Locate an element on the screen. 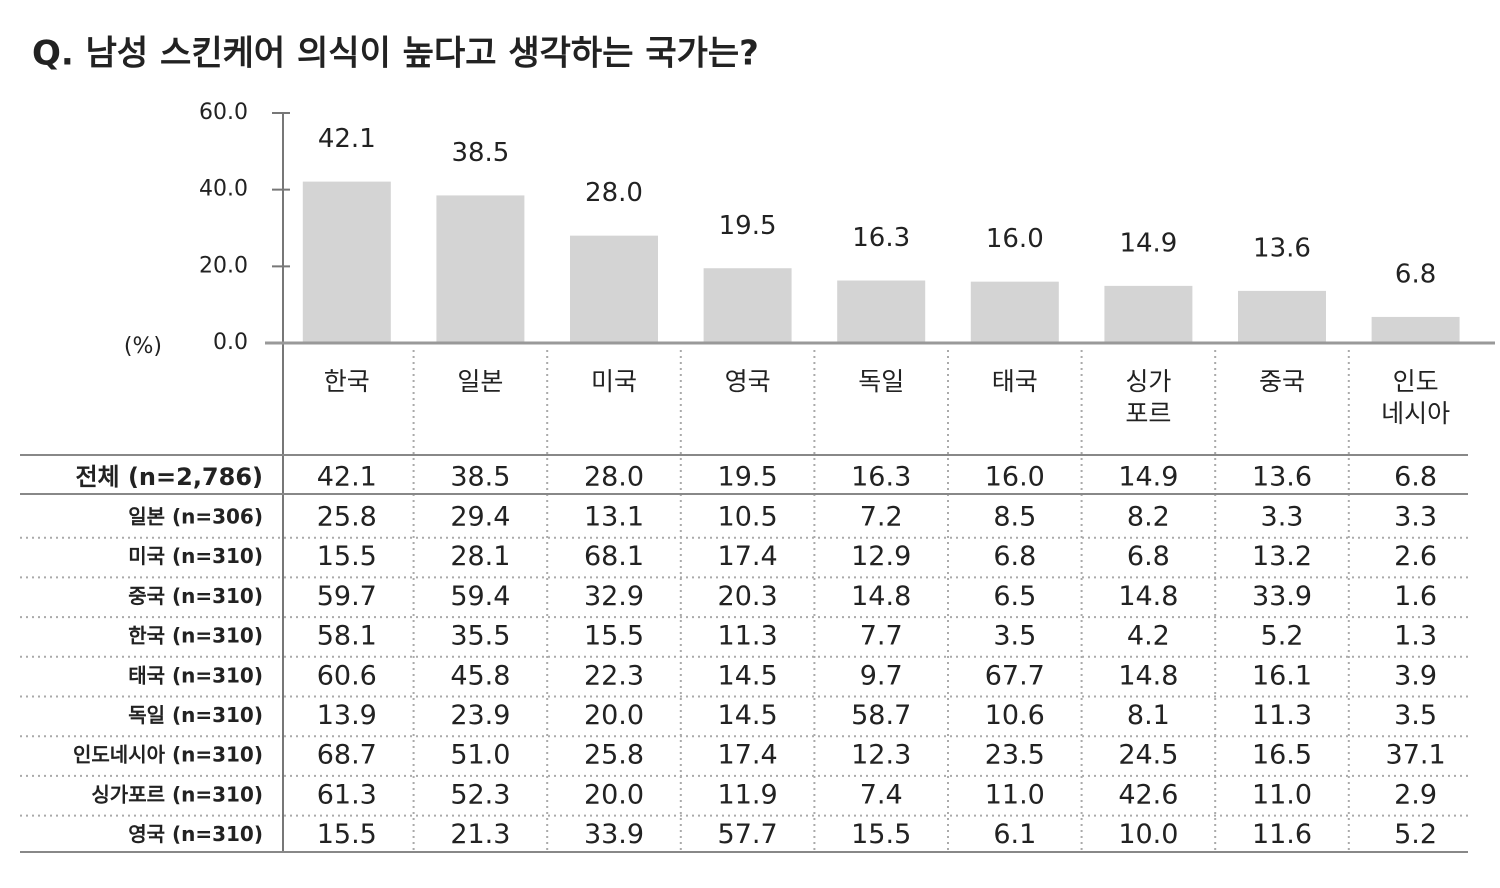 The width and height of the screenshot is (1500, 888). table-cell: 10.5 is located at coordinates (748, 517).